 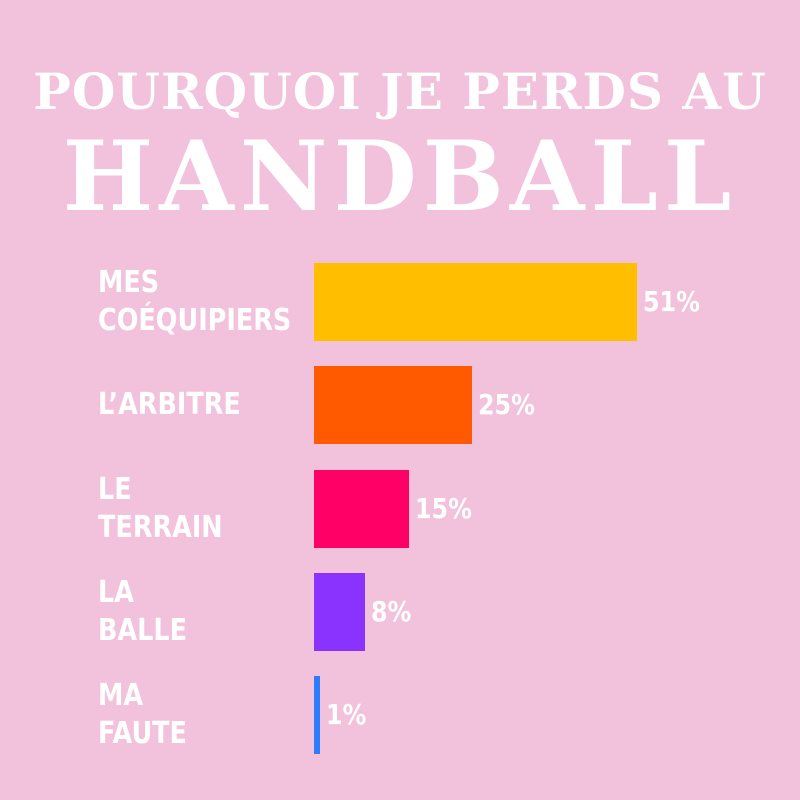 I want to click on category-label: LE TERRAIN, so click(x=160, y=508).